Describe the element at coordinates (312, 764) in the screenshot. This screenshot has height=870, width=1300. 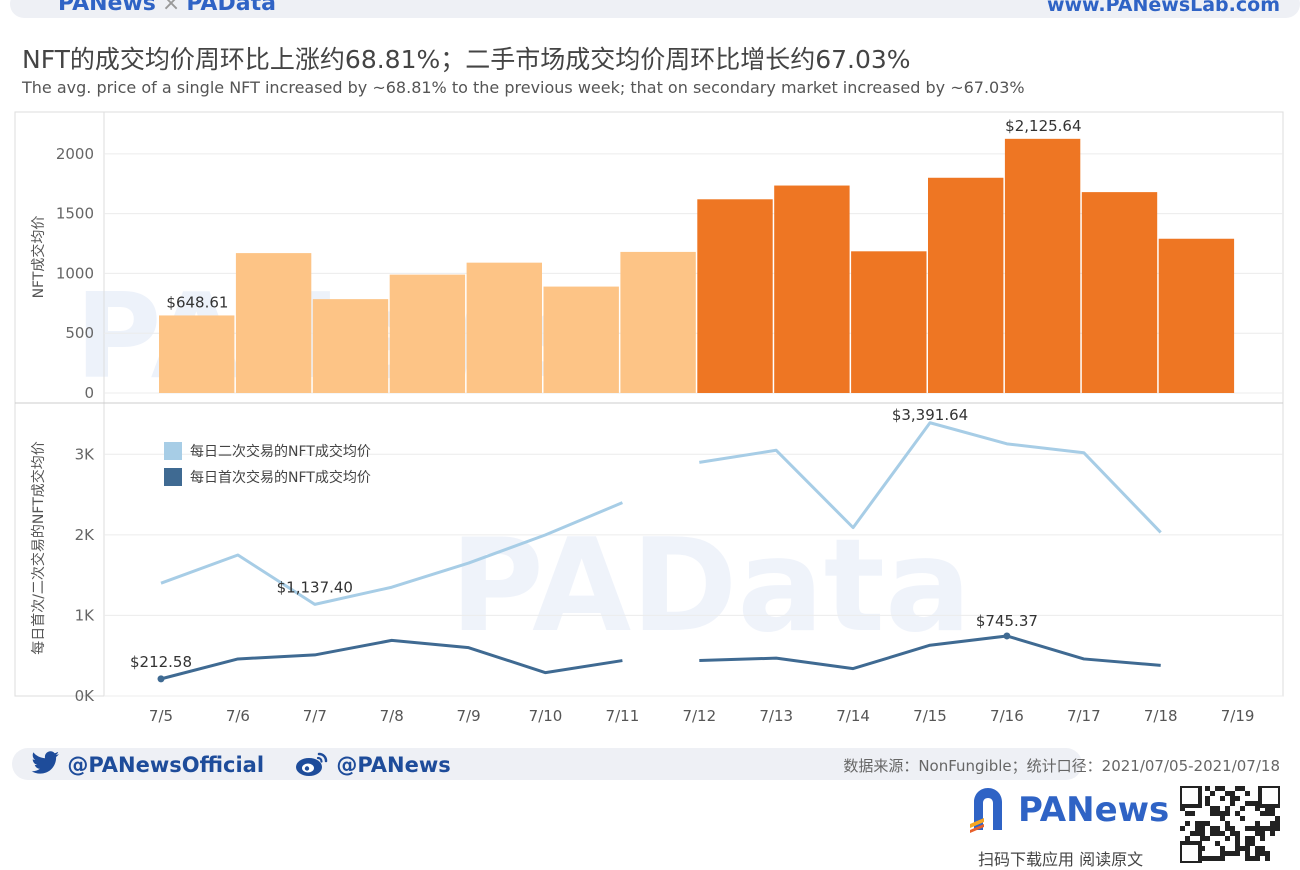
I see `weibo-icon` at that location.